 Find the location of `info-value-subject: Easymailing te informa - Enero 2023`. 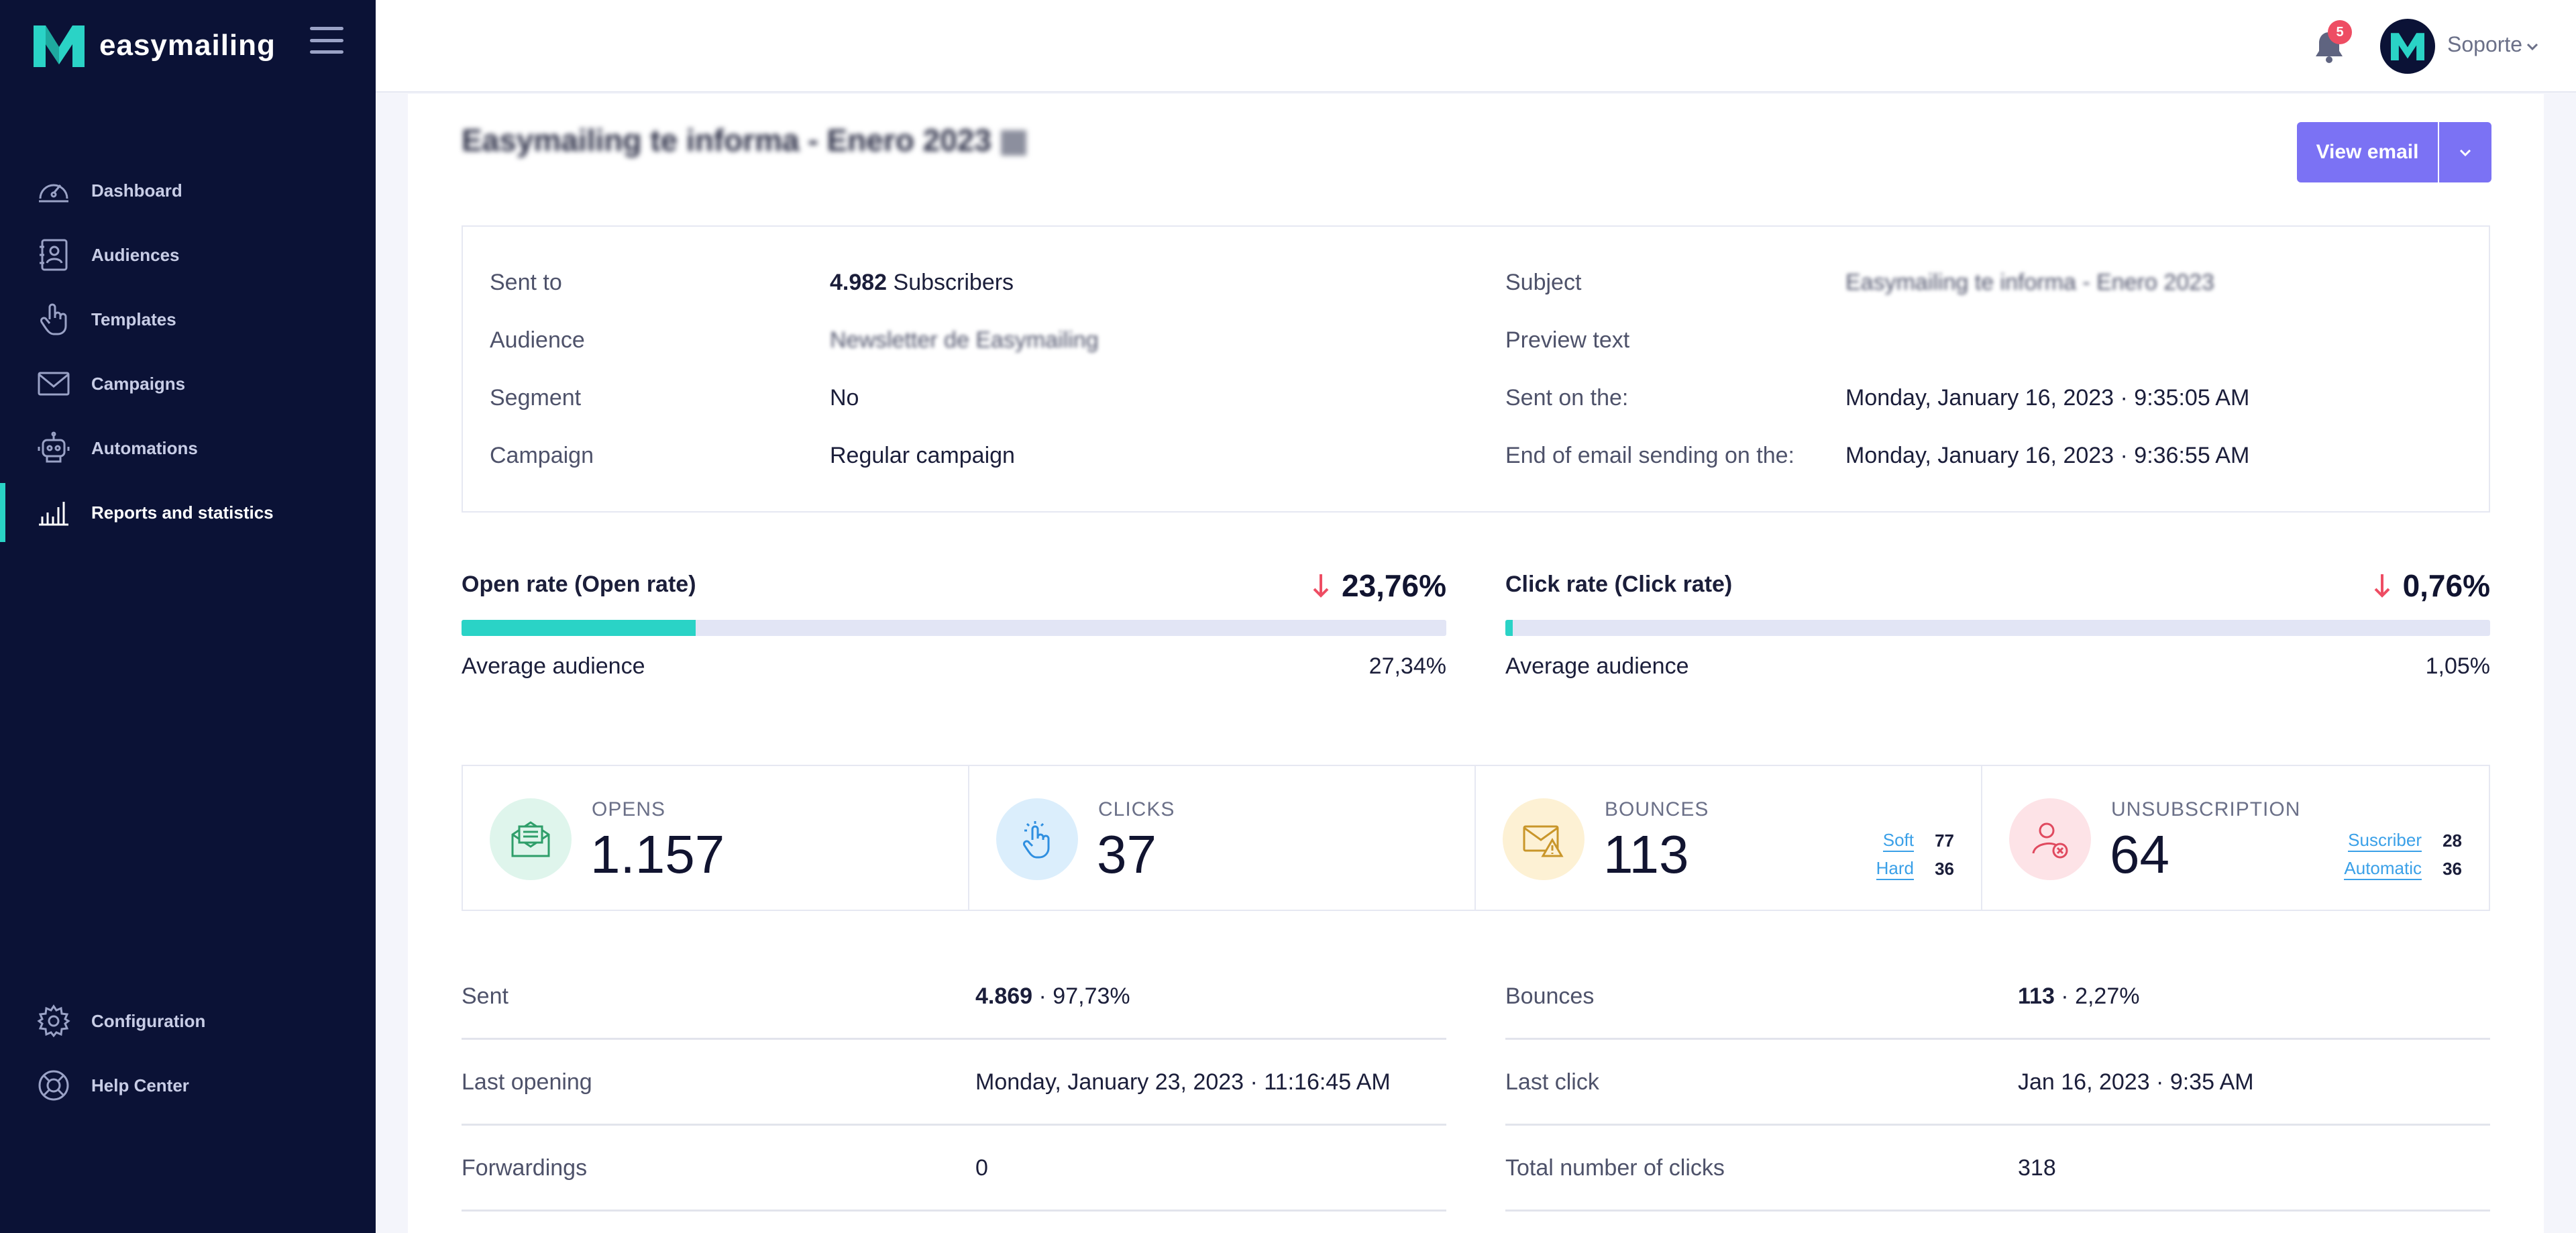

info-value-subject: Easymailing te informa - Enero 2023 is located at coordinates (2029, 282).